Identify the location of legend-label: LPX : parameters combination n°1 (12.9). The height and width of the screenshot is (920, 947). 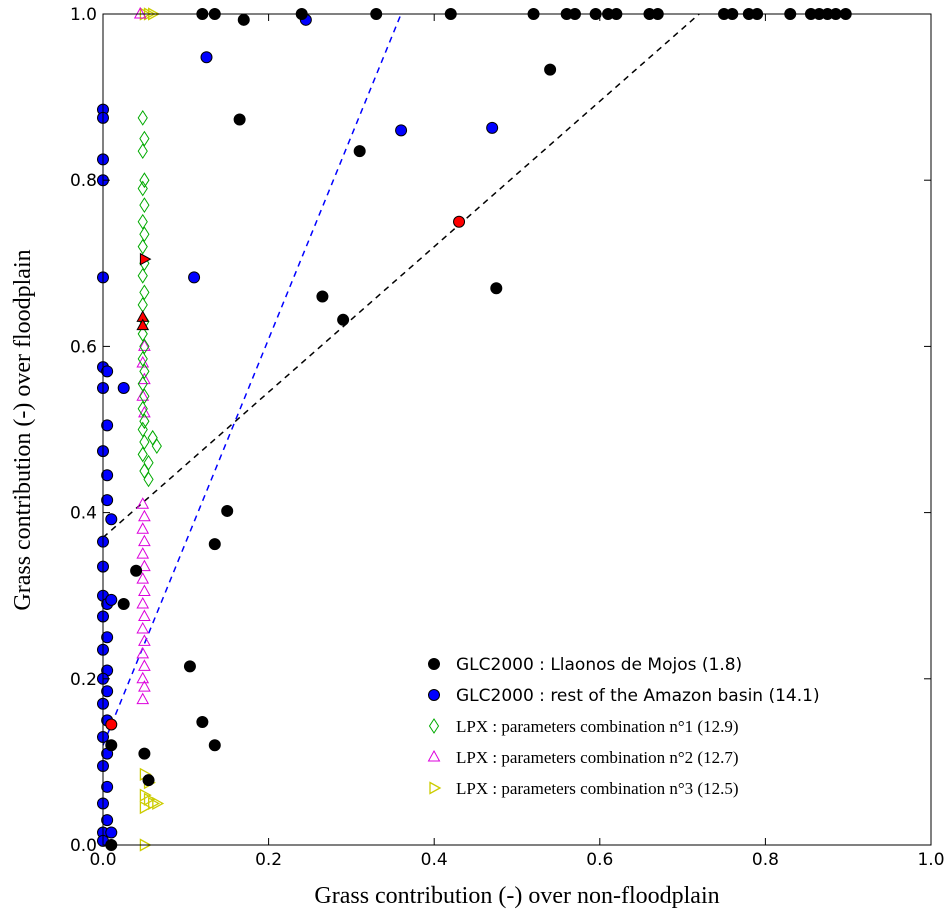
(597, 726).